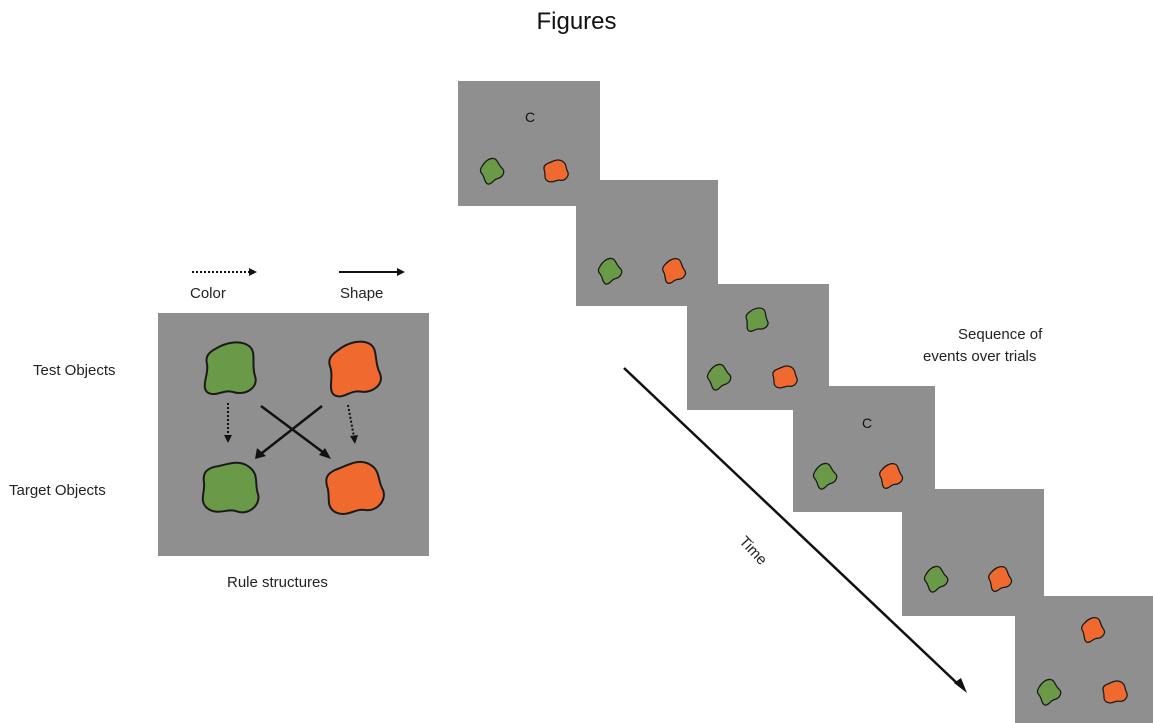 This screenshot has width=1153, height=723. What do you see at coordinates (224, 272) in the screenshot?
I see `color-rule-legend-arrow` at bounding box center [224, 272].